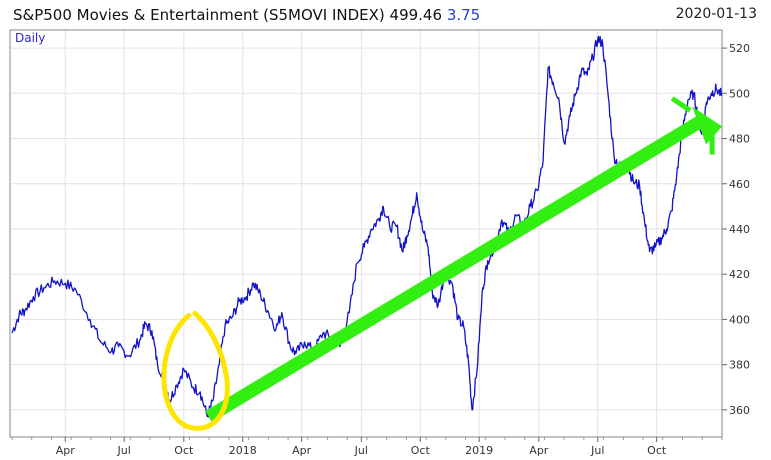  I want to click on period-label: Daily, so click(30, 38).